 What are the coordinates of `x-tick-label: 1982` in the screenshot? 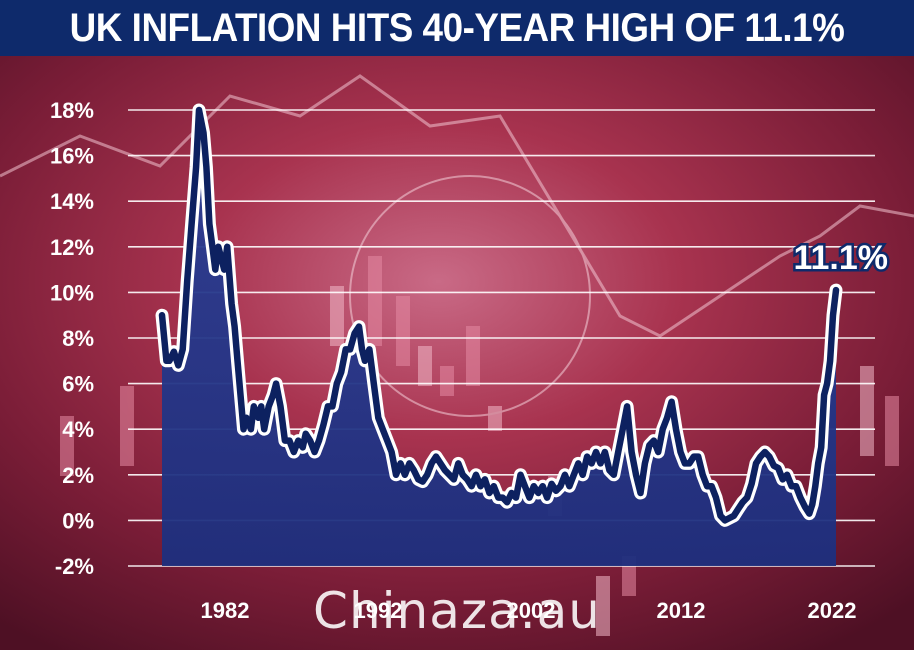 It's located at (225, 610).